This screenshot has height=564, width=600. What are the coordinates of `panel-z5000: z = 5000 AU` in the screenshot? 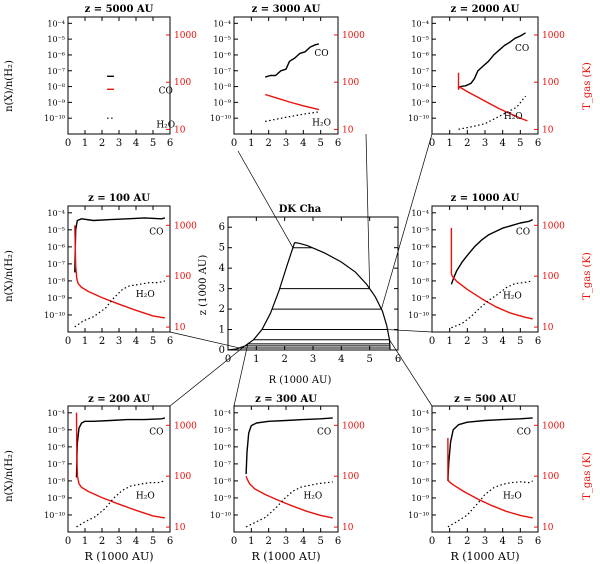 It's located at (119, 9).